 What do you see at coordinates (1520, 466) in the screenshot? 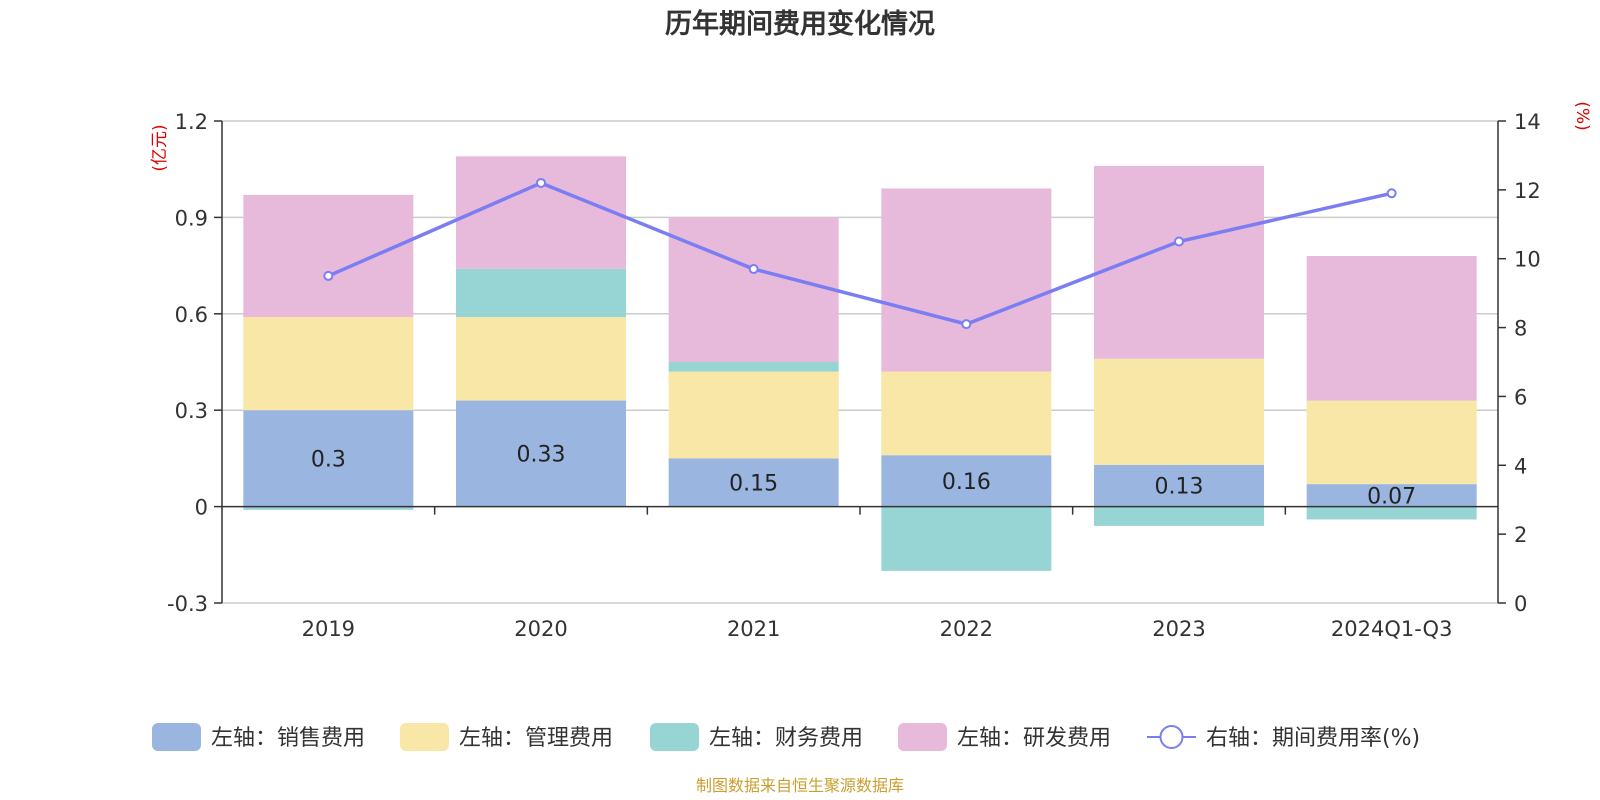
I see `right-tick-label: 4` at bounding box center [1520, 466].